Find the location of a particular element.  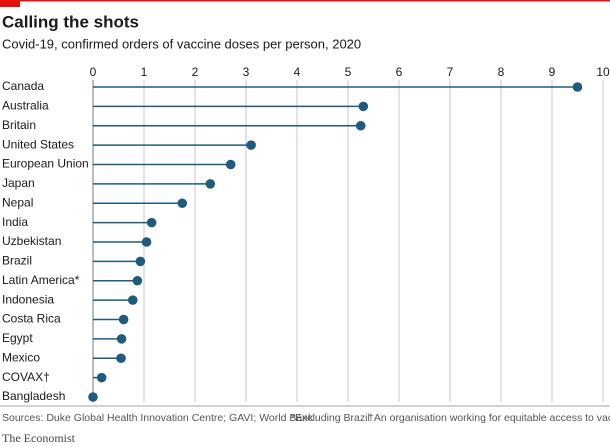

x-tick-label: 7 is located at coordinates (450, 72).